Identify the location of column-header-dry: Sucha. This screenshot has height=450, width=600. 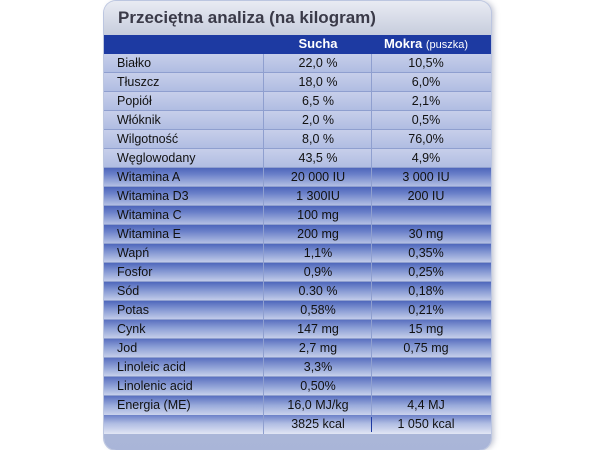
(318, 43).